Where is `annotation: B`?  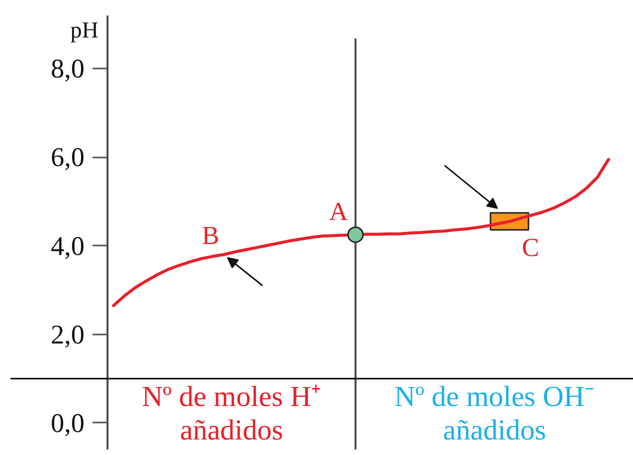 annotation: B is located at coordinates (211, 235).